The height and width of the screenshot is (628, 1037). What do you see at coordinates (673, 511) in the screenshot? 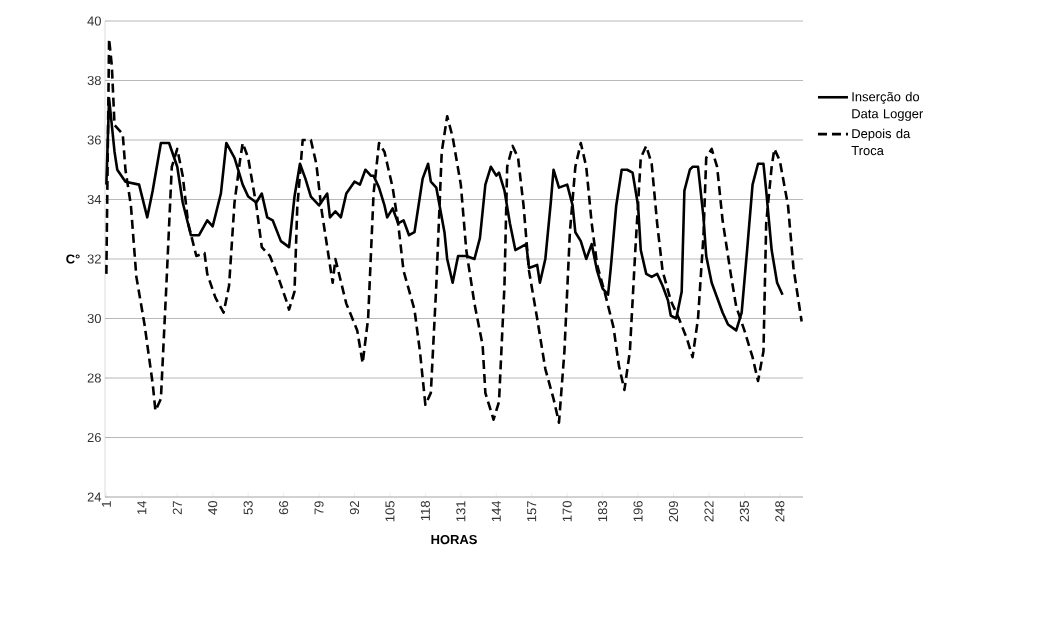
I see `x-tick-label: 209` at bounding box center [673, 511].